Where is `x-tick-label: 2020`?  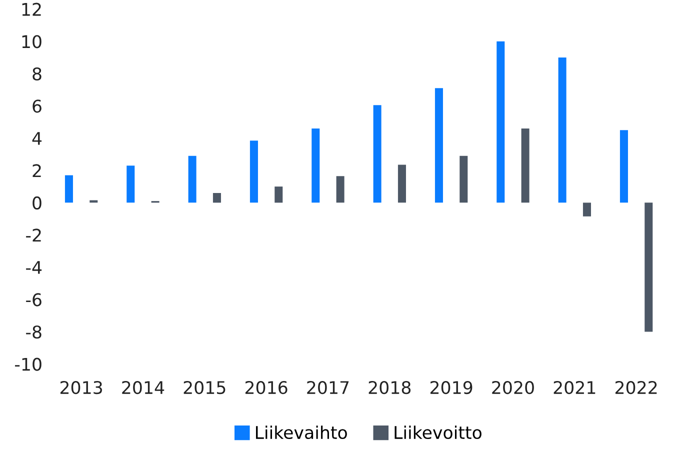
x-tick-label: 2020 is located at coordinates (513, 387).